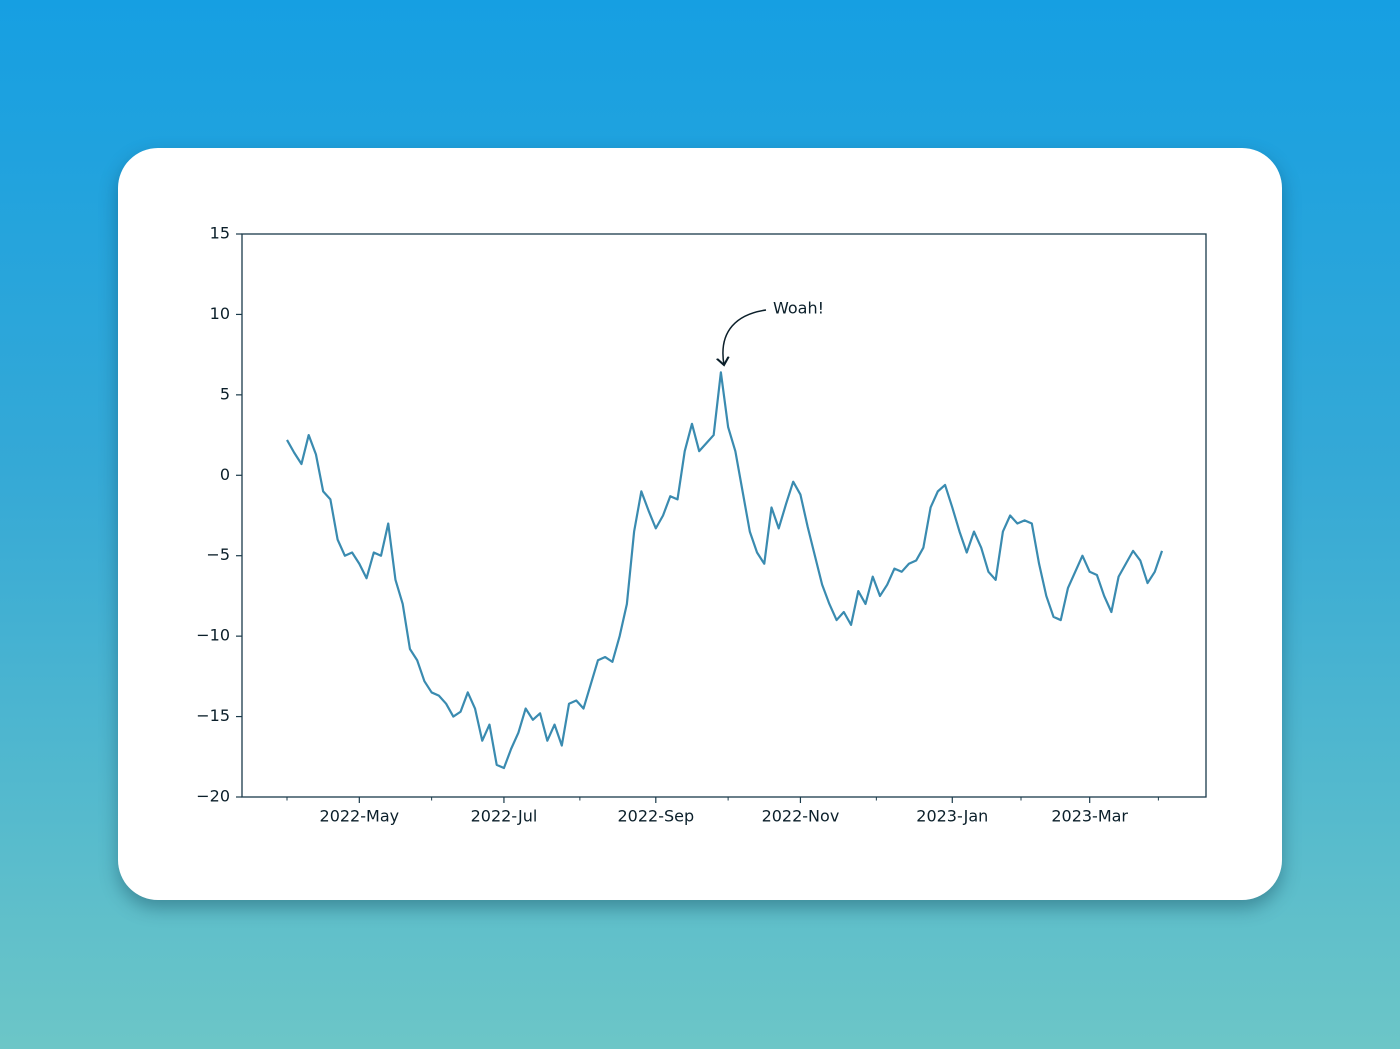  What do you see at coordinates (801, 816) in the screenshot?
I see `x-tick-label: 2022-Nov` at bounding box center [801, 816].